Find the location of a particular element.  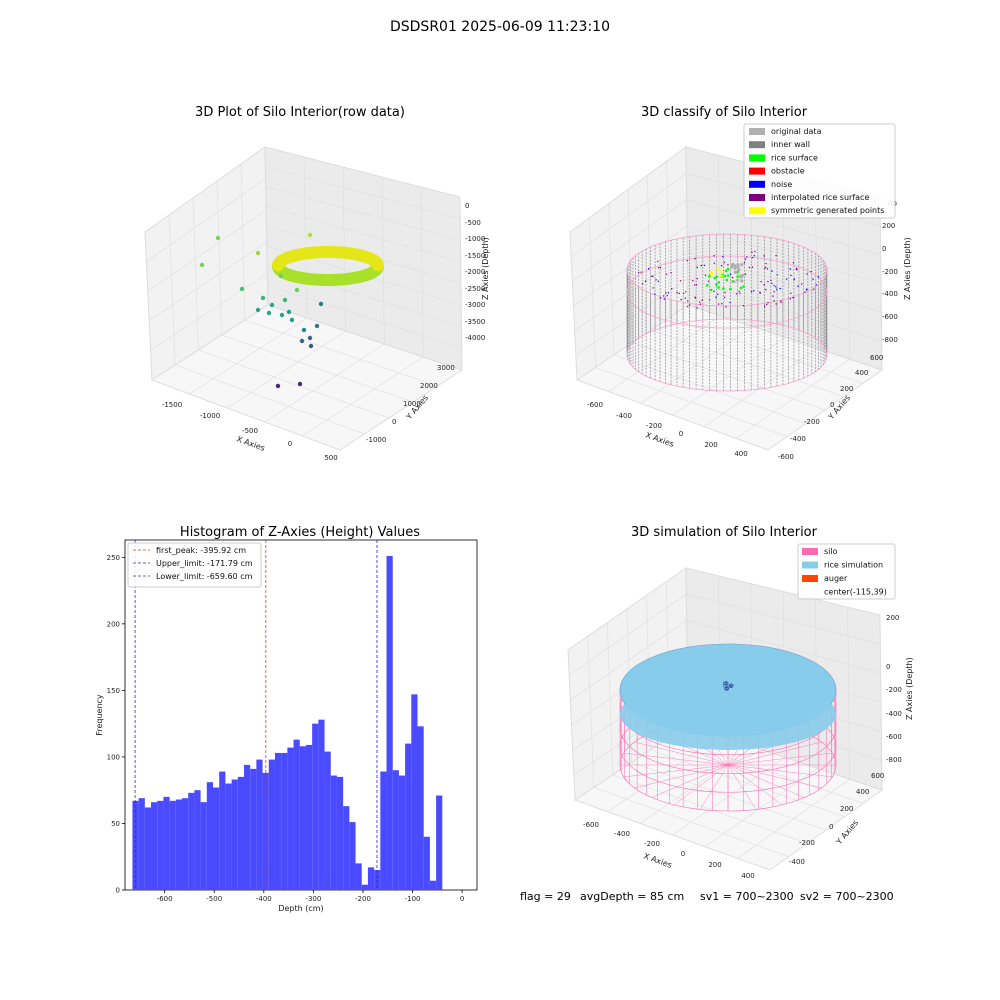

classify-legend-label: noise is located at coordinates (781, 184).